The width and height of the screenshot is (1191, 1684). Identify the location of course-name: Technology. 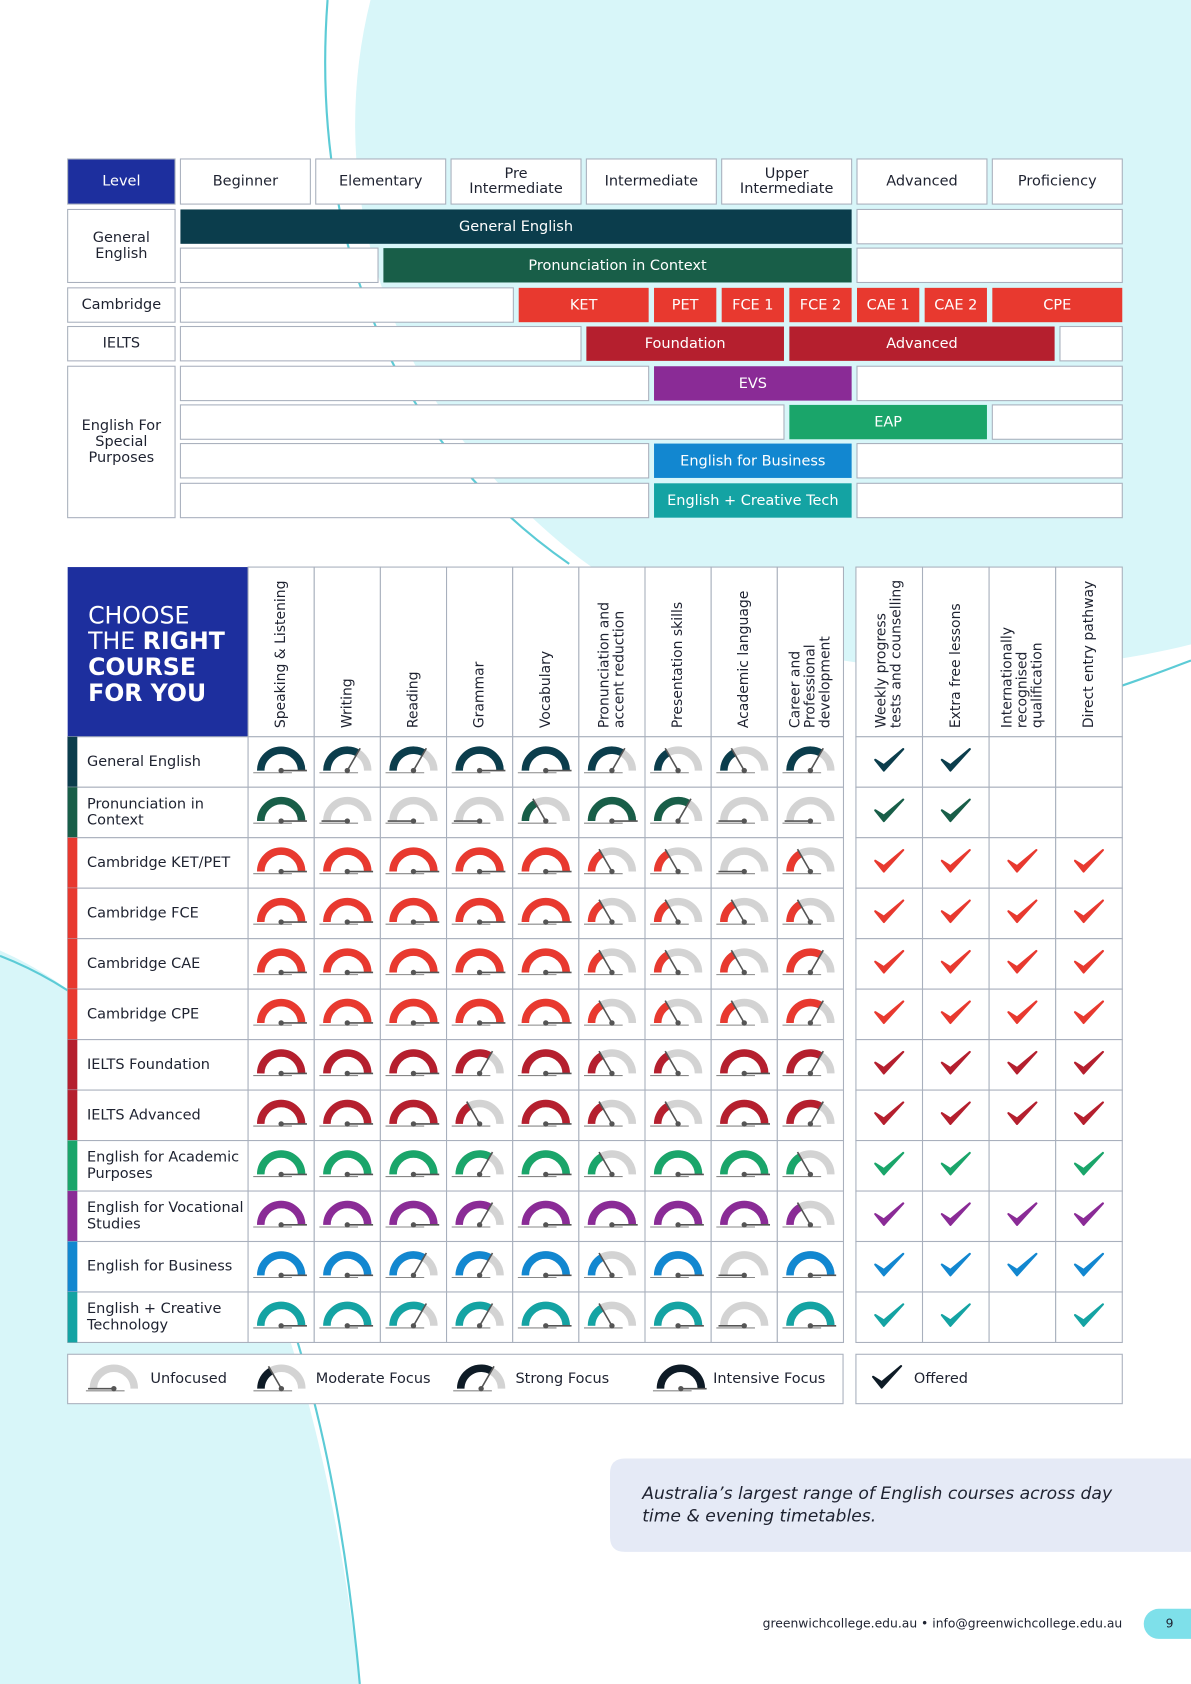
(127, 1325).